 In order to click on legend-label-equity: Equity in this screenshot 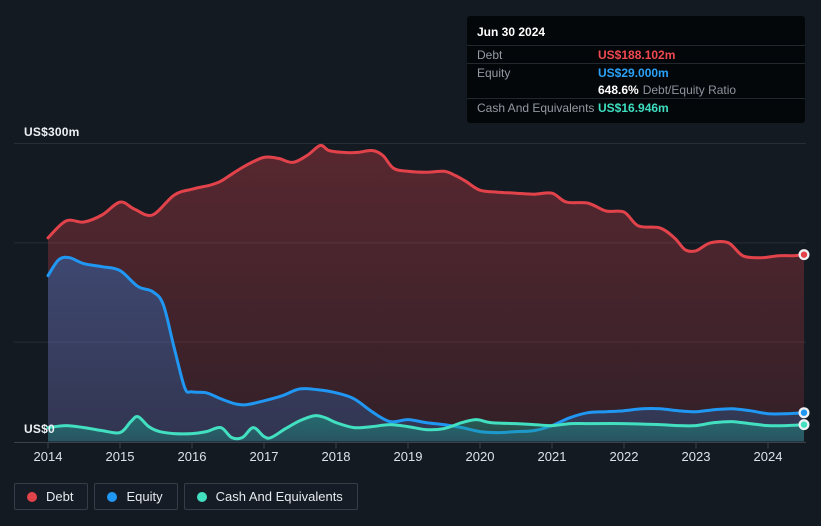, I will do `click(144, 496)`.